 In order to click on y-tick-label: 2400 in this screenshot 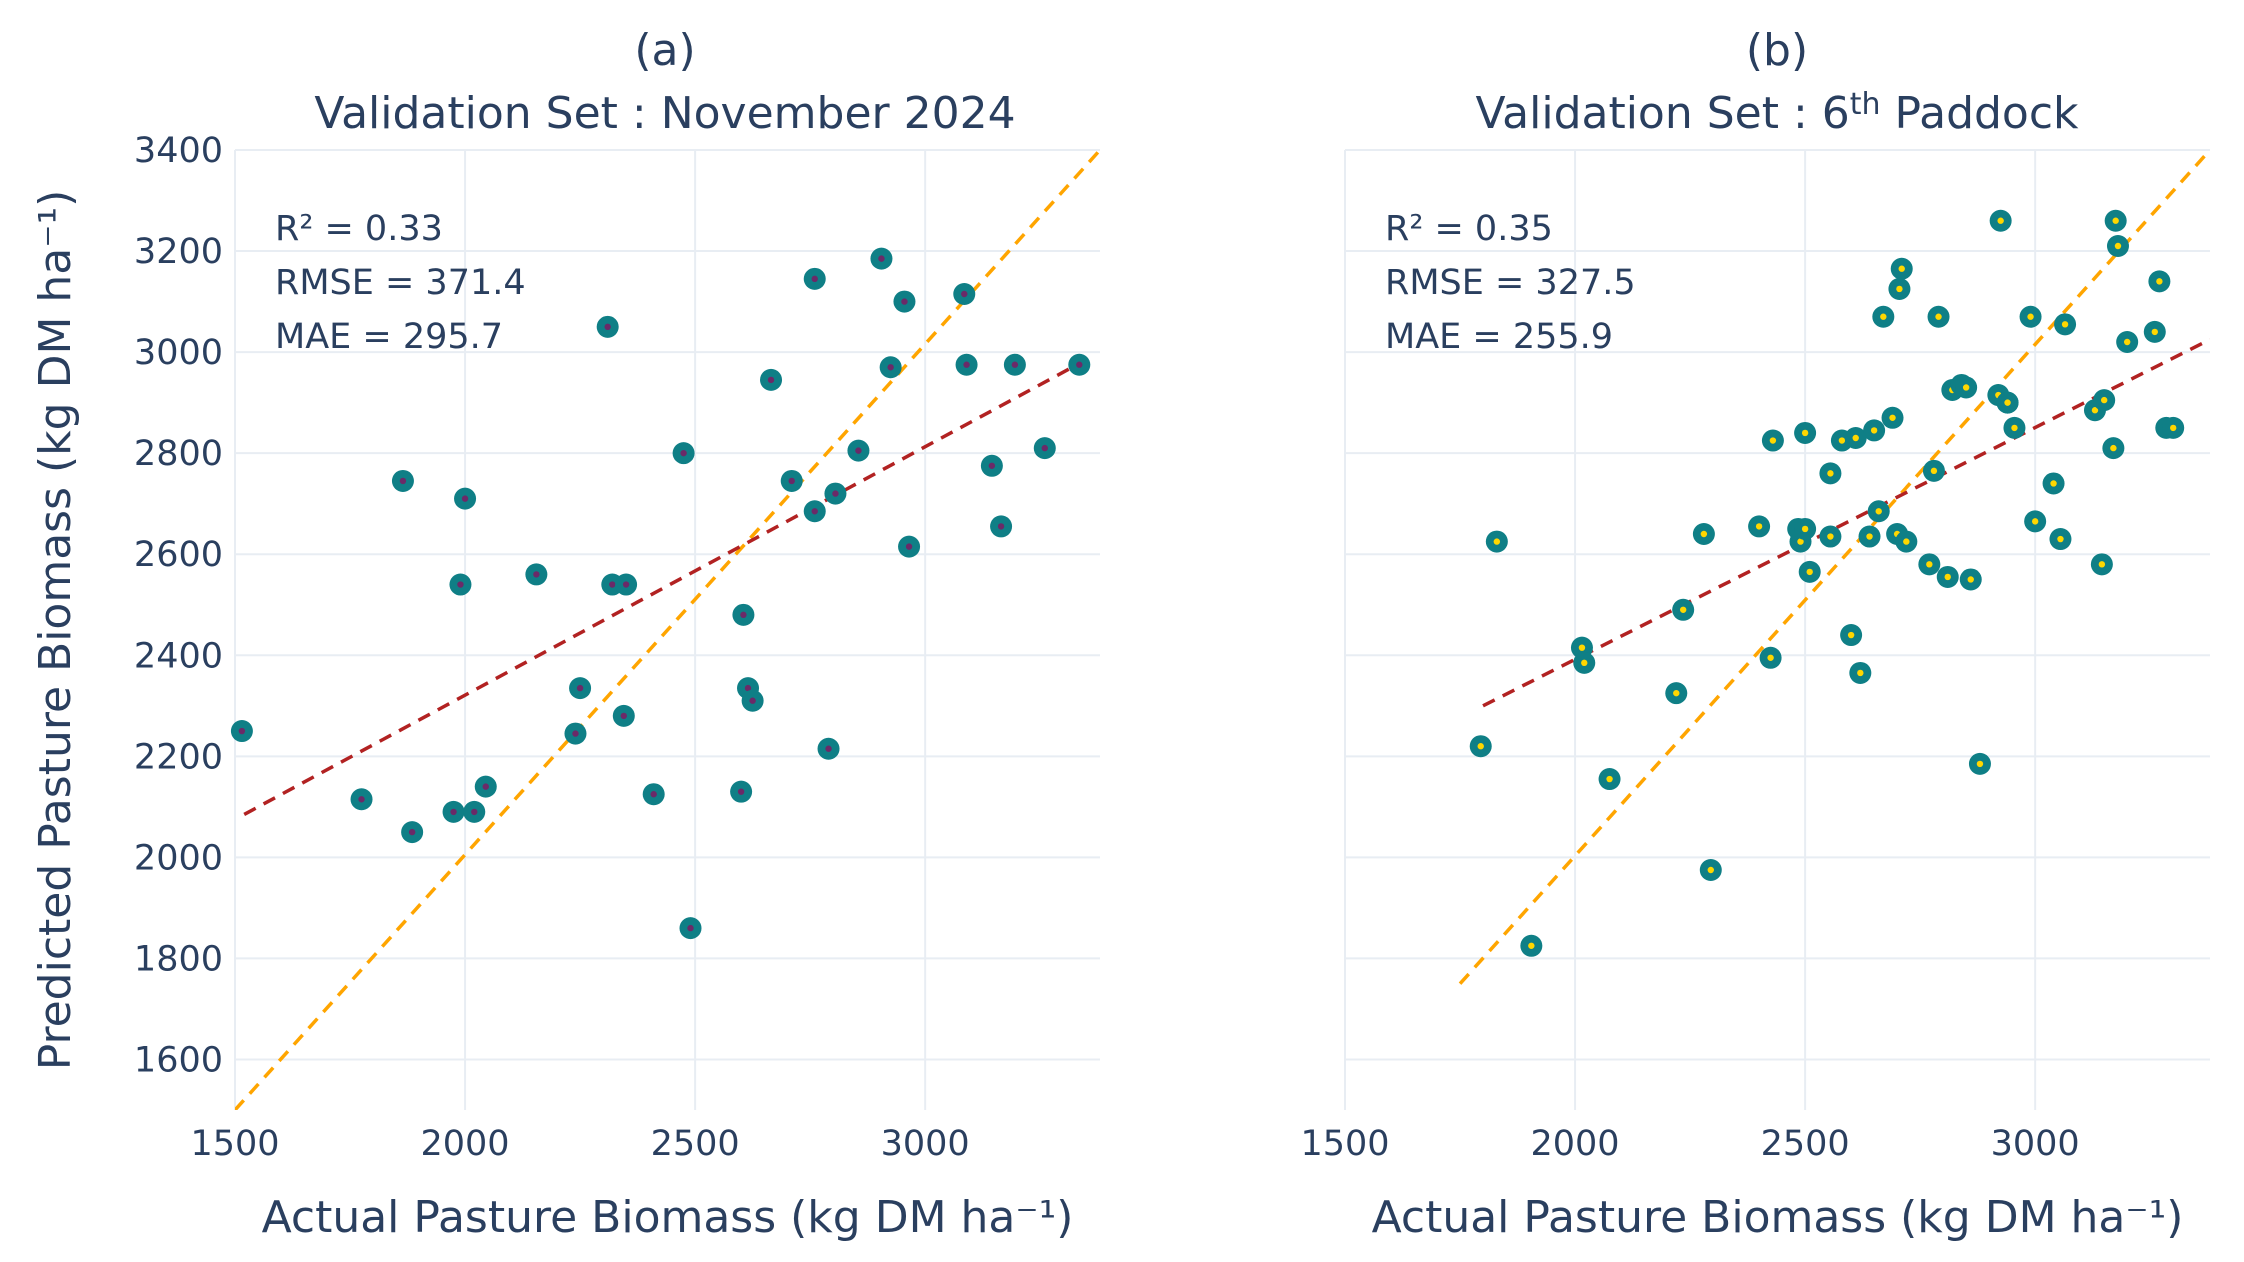, I will do `click(178, 656)`.